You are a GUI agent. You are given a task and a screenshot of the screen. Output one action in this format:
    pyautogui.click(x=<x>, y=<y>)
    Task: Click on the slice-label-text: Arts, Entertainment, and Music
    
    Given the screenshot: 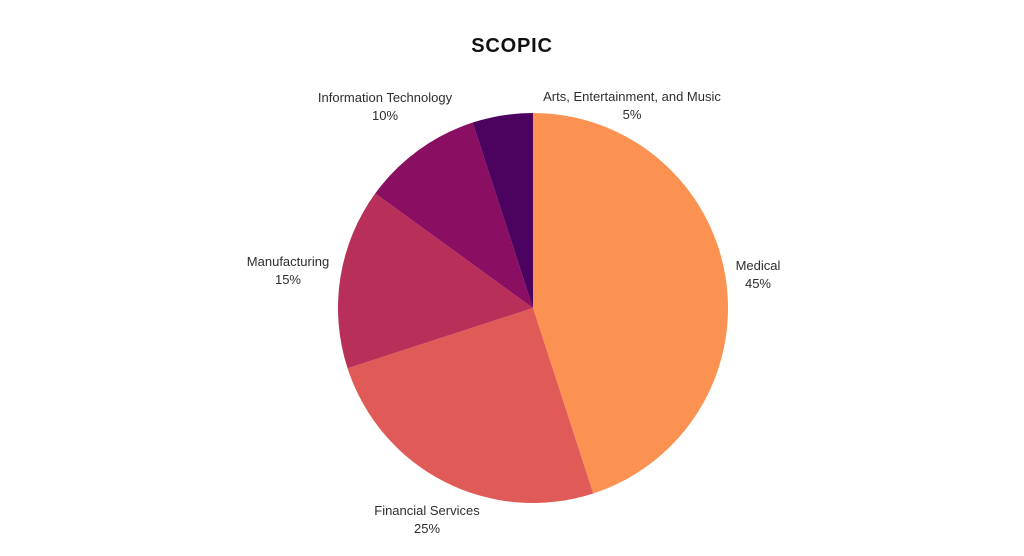 What is the action you would take?
    pyautogui.click(x=632, y=96)
    